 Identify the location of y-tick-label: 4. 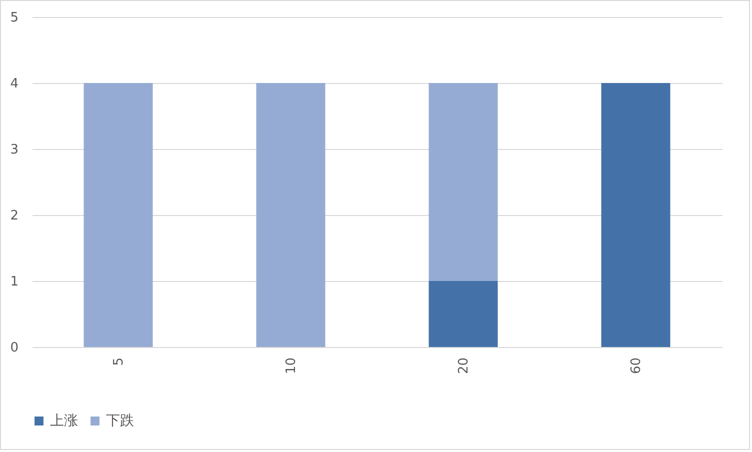
(14, 84).